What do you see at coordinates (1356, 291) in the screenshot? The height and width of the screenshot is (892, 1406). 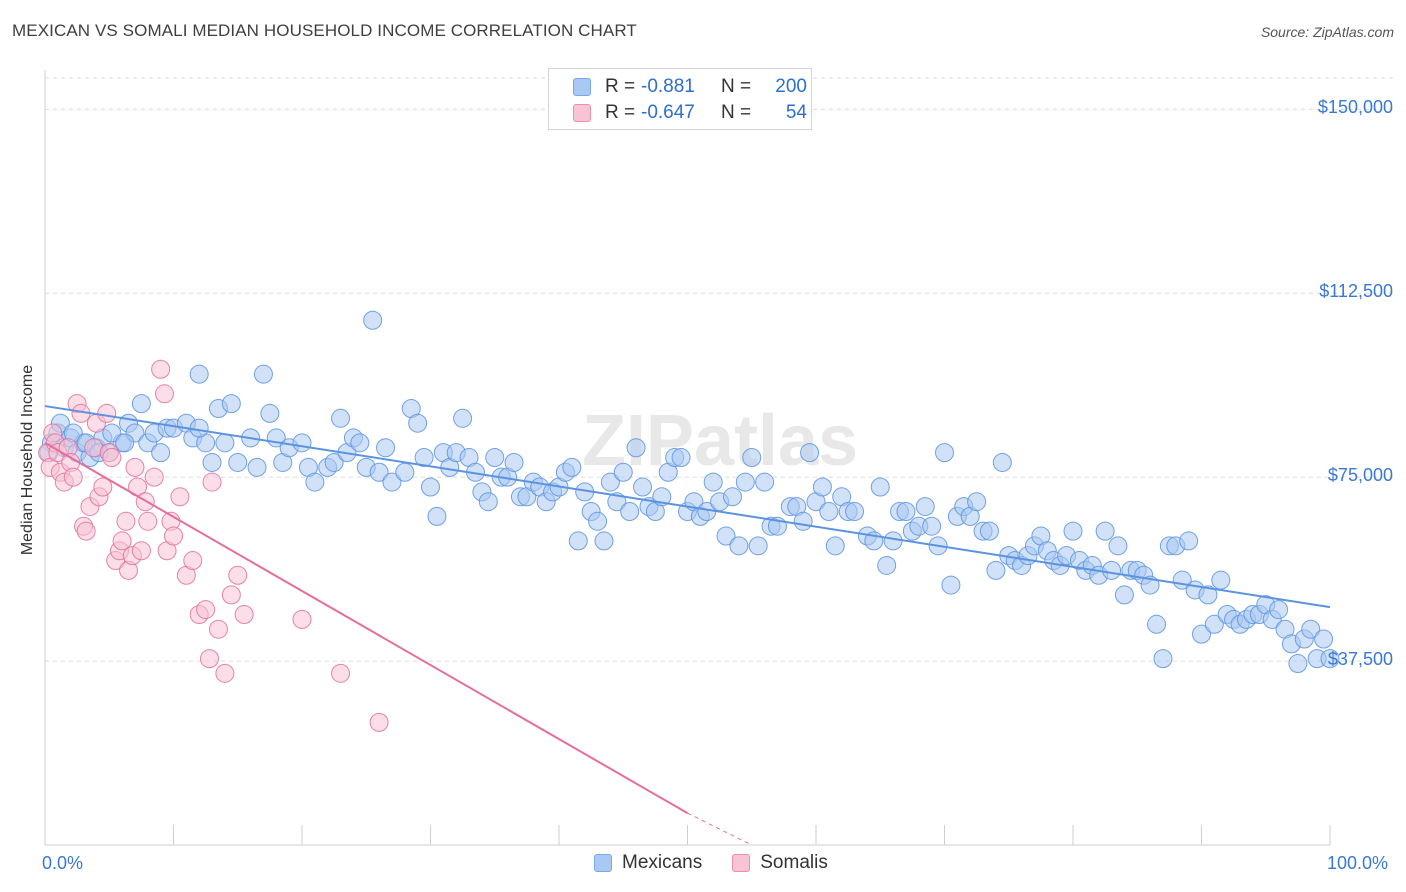 I see `y-tick-label: $112,500` at bounding box center [1356, 291].